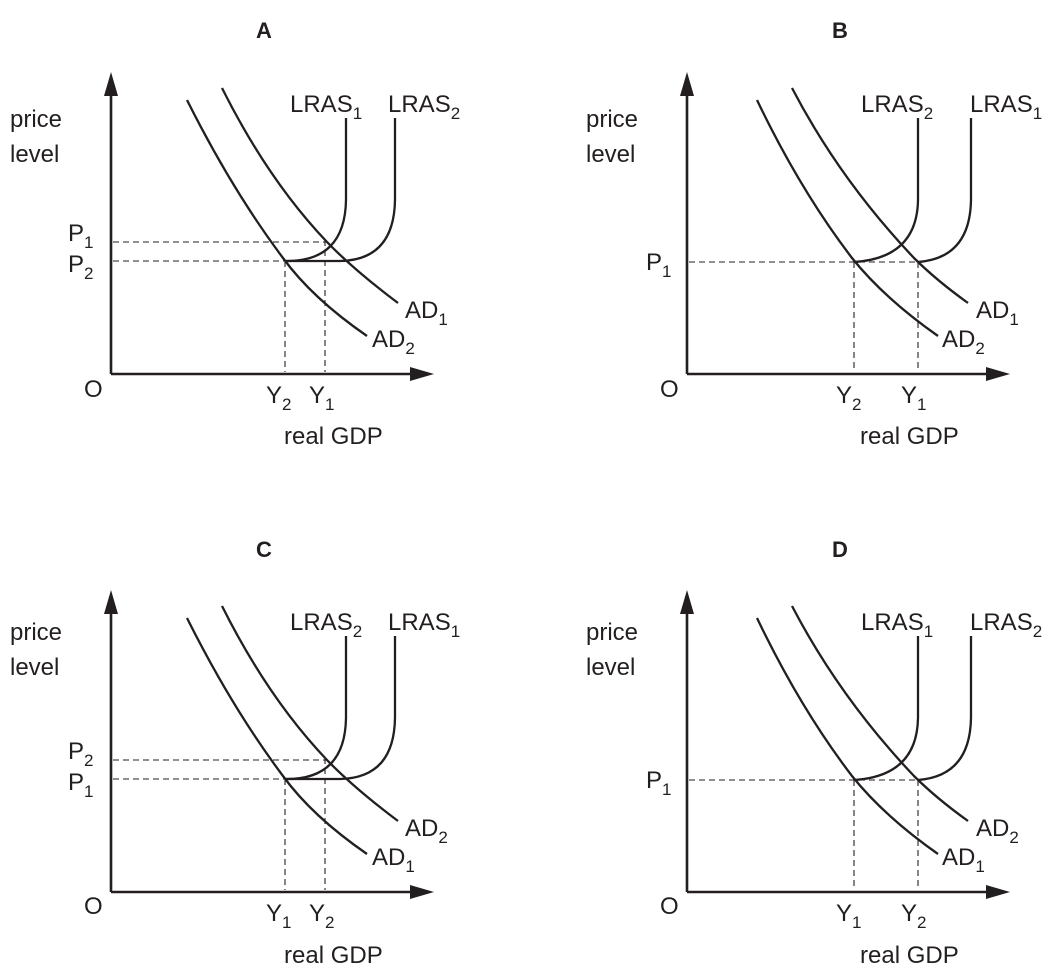  Describe the element at coordinates (1013, 319) in the screenshot. I see `ad-upper-label-subscript: 1` at that location.